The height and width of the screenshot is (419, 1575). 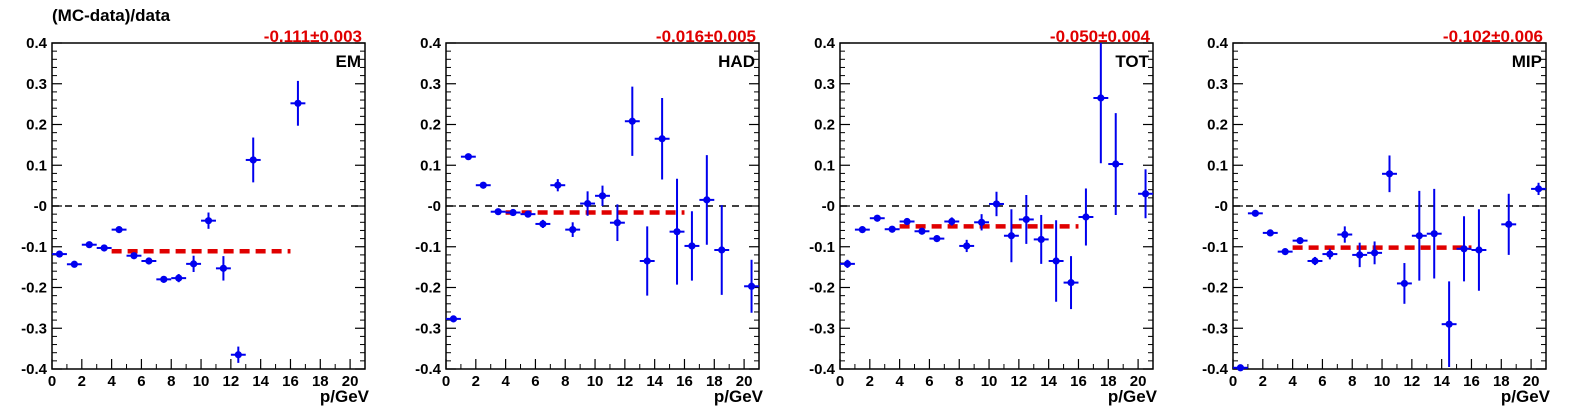 What do you see at coordinates (37, 43) in the screenshot?
I see `y-tick-label: 0.4` at bounding box center [37, 43].